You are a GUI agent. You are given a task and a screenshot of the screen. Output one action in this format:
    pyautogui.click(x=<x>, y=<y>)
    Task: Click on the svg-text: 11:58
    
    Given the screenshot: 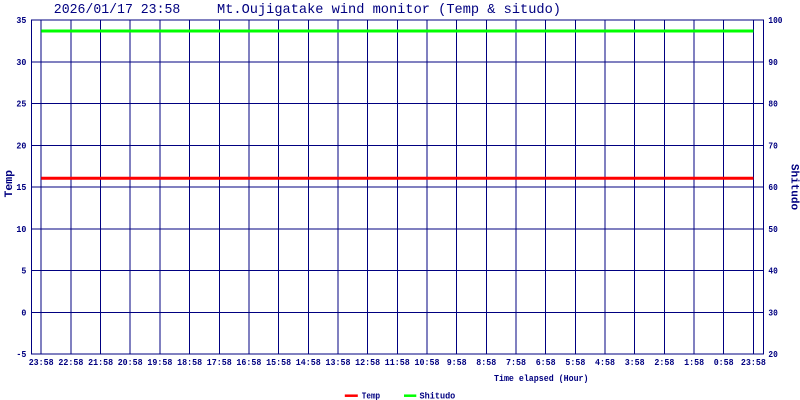 What is the action you would take?
    pyautogui.click(x=397, y=362)
    